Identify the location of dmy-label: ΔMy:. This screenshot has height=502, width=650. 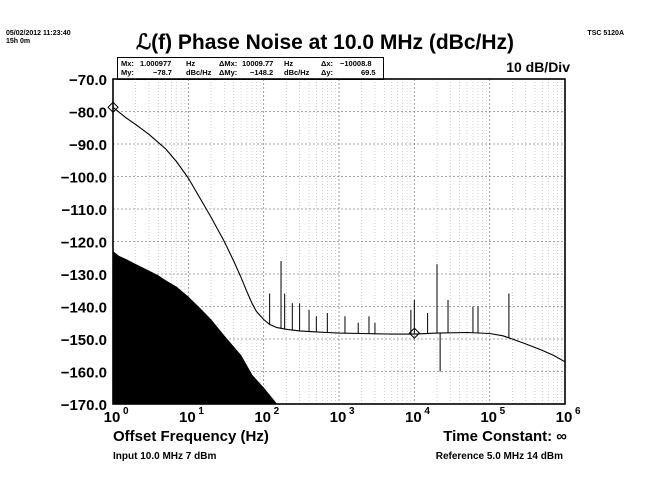
(228, 72).